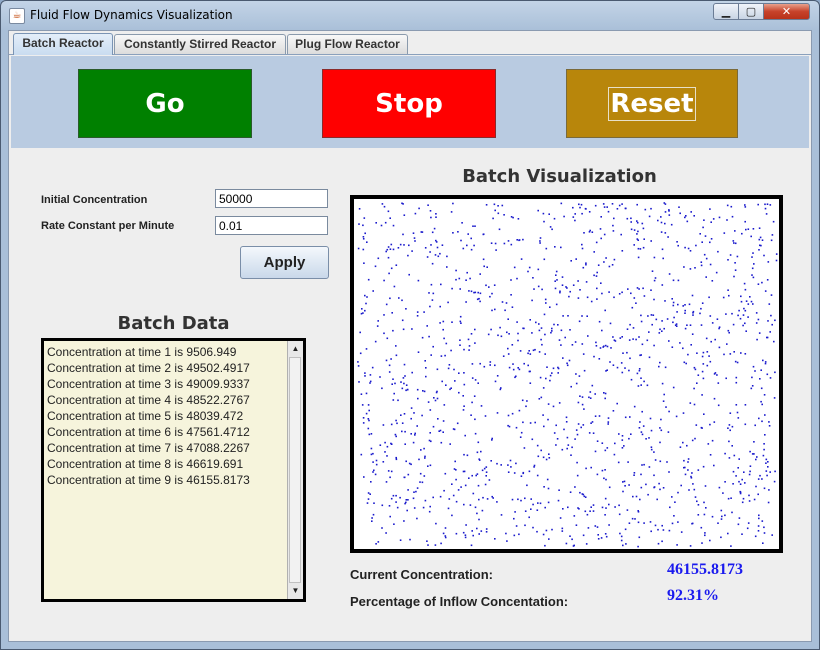 The width and height of the screenshot is (820, 650). Describe the element at coordinates (295, 590) in the screenshot. I see `scroll-down-arrow-icon: ▼` at that location.